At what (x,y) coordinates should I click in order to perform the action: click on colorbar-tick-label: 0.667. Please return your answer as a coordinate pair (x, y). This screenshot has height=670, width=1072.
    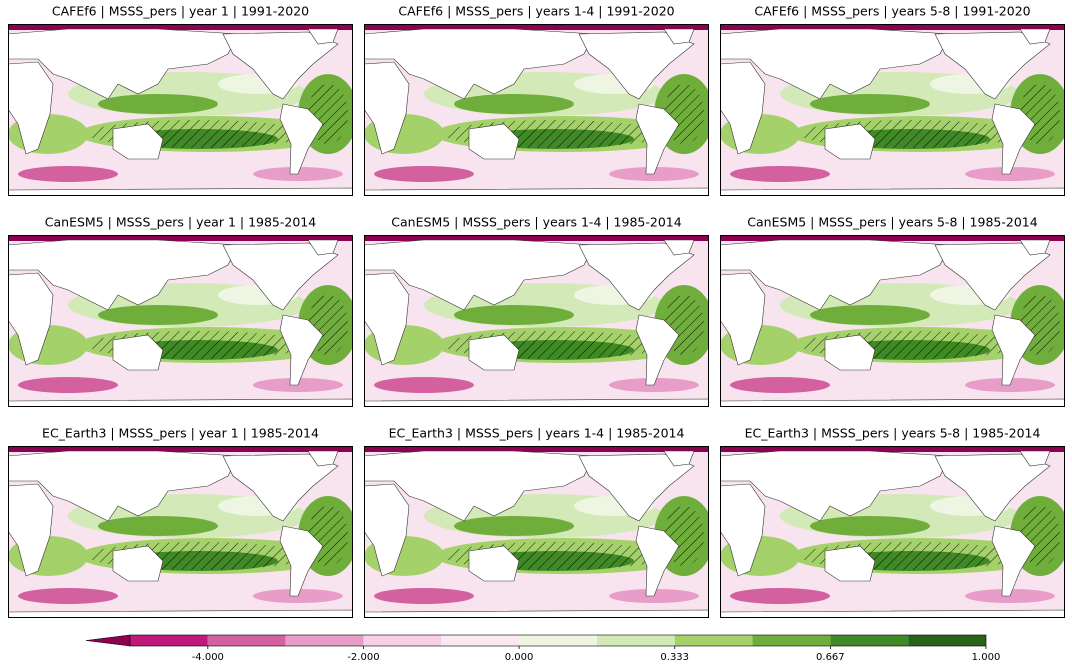
    Looking at the image, I should click on (830, 657).